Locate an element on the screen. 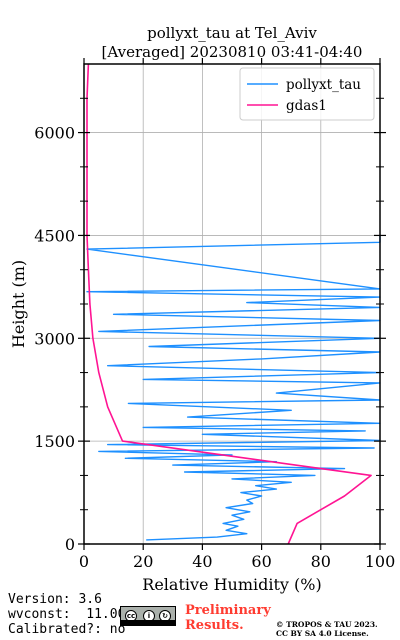 This screenshot has height=640, width=400. preliminary-notice: Preliminary Results. is located at coordinates (228, 618).